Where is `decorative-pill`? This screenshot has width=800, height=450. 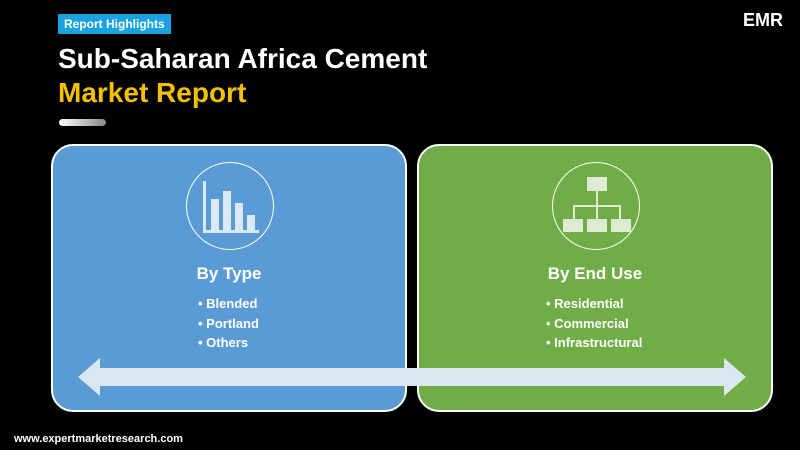
decorative-pill is located at coordinates (82, 122).